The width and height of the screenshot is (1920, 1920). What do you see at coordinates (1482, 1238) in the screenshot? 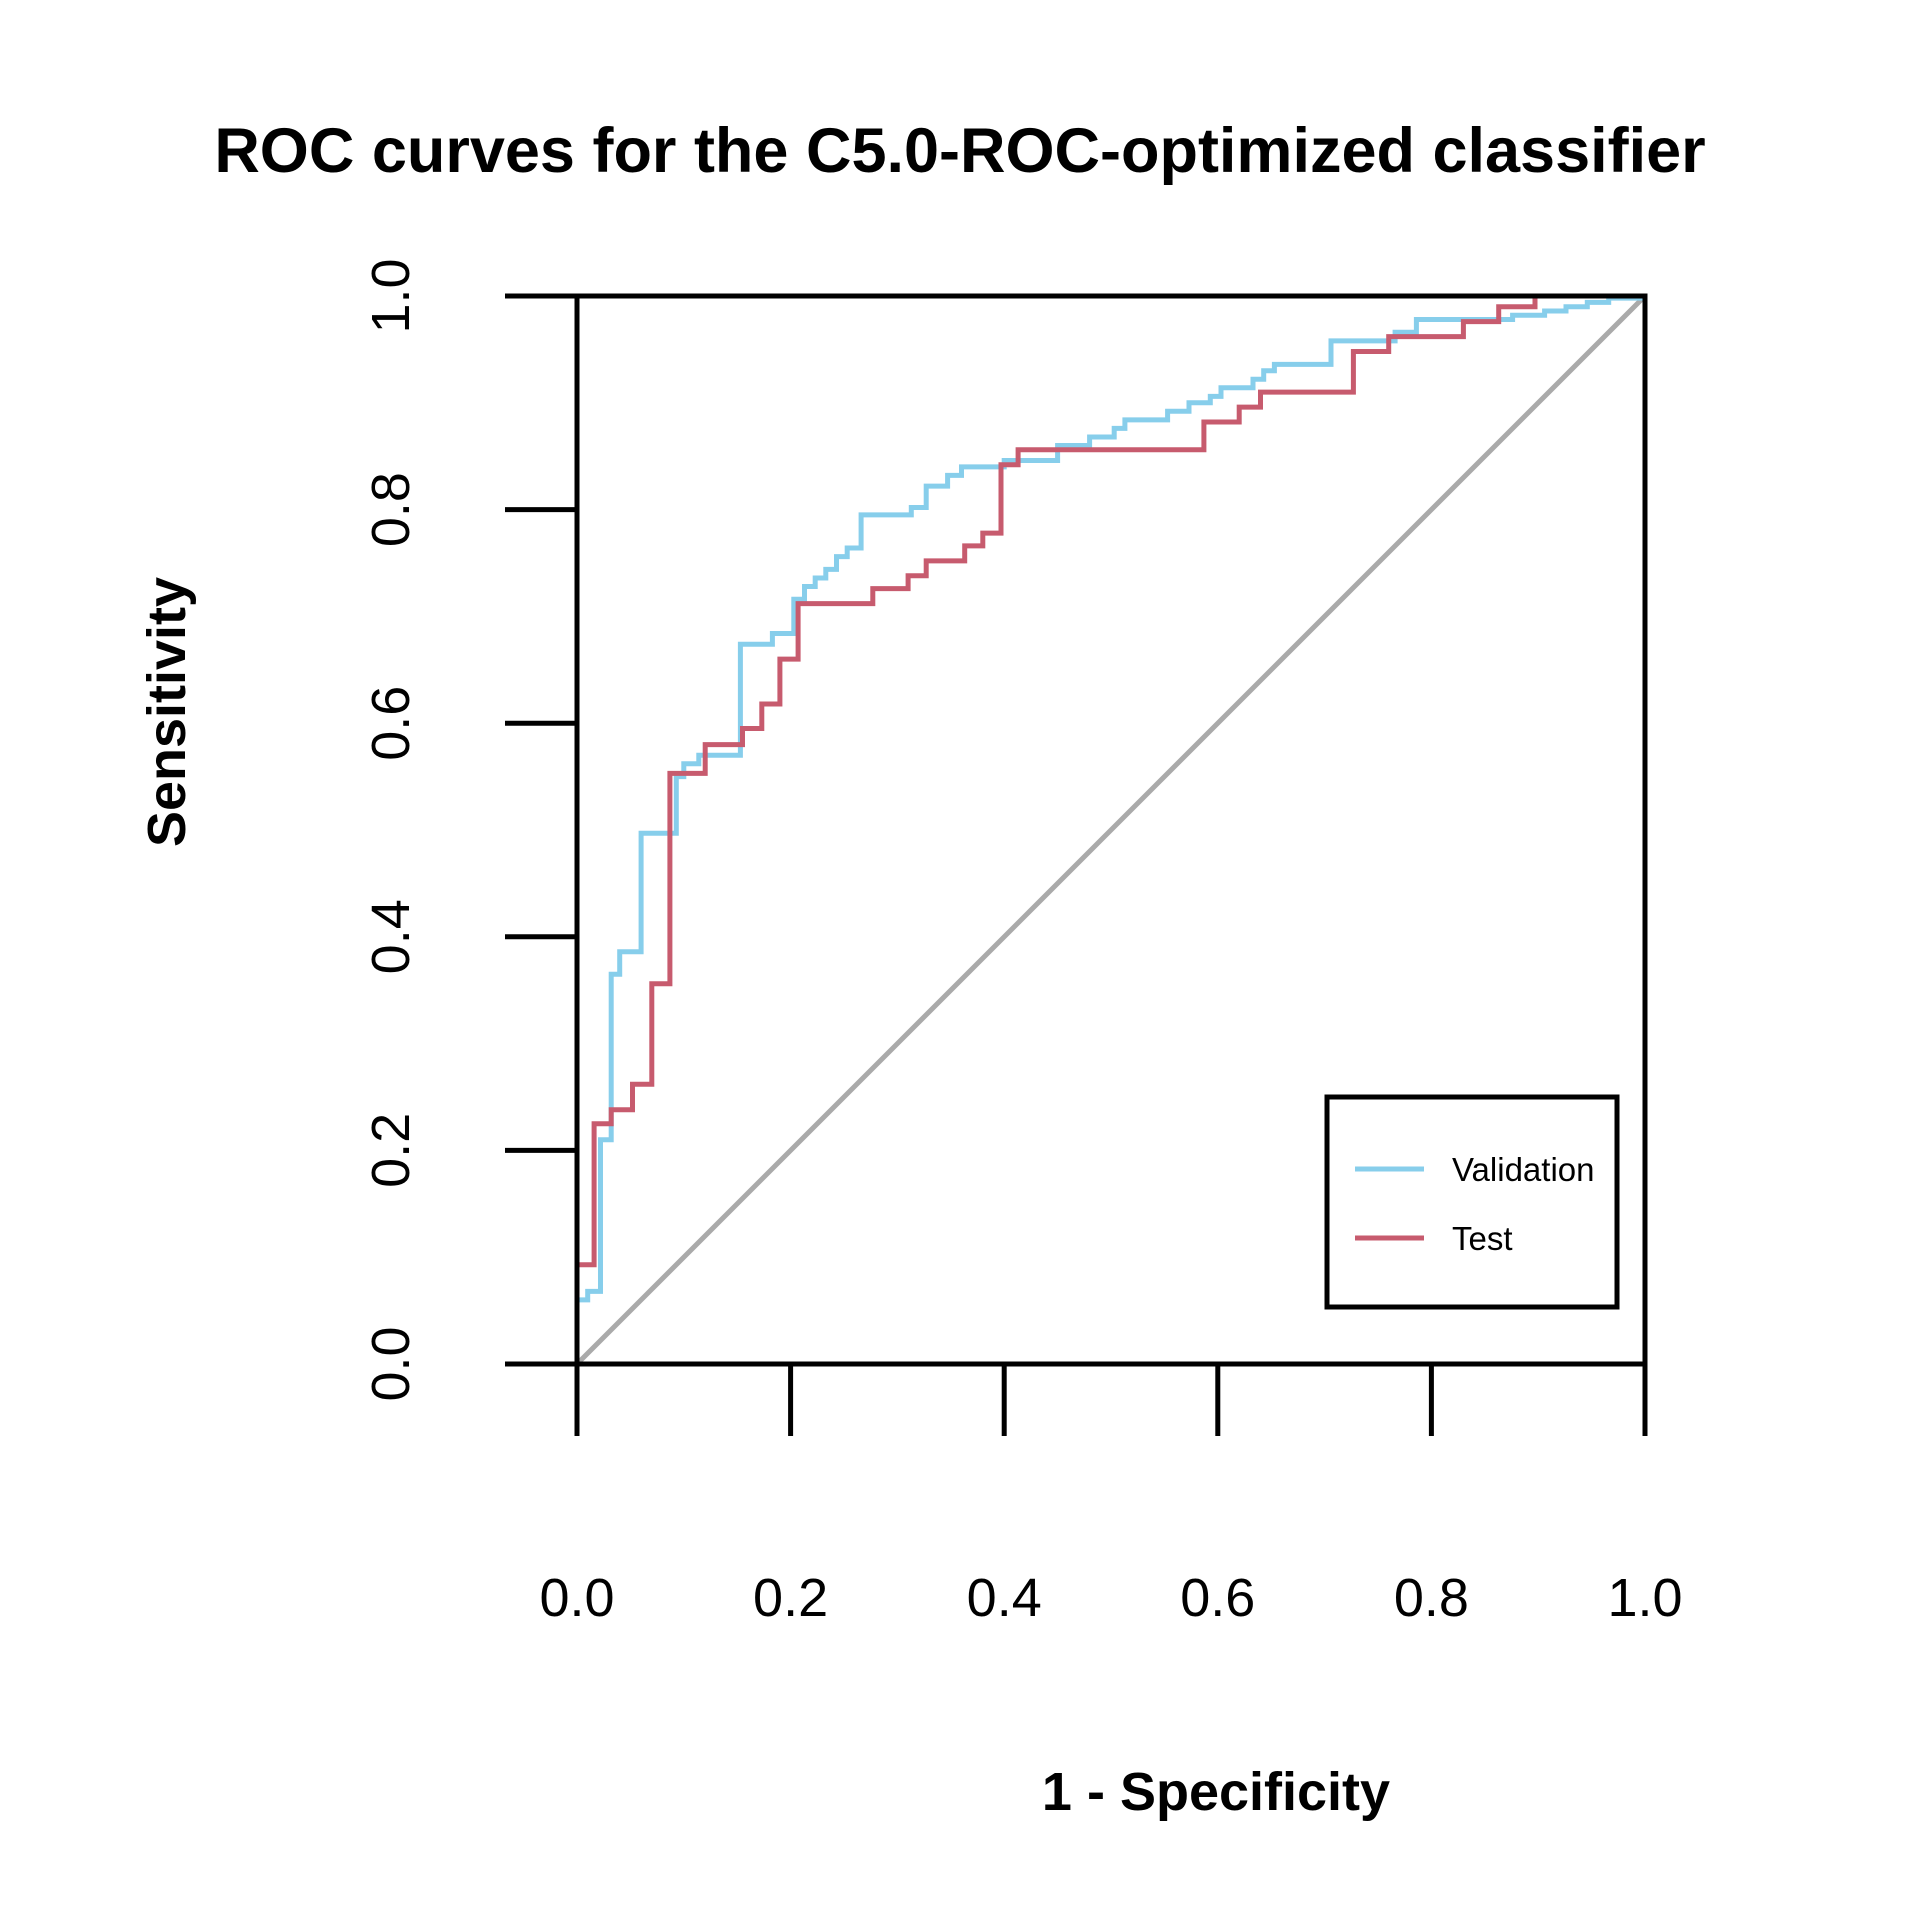
I see `legend-label-test: Test` at bounding box center [1482, 1238].